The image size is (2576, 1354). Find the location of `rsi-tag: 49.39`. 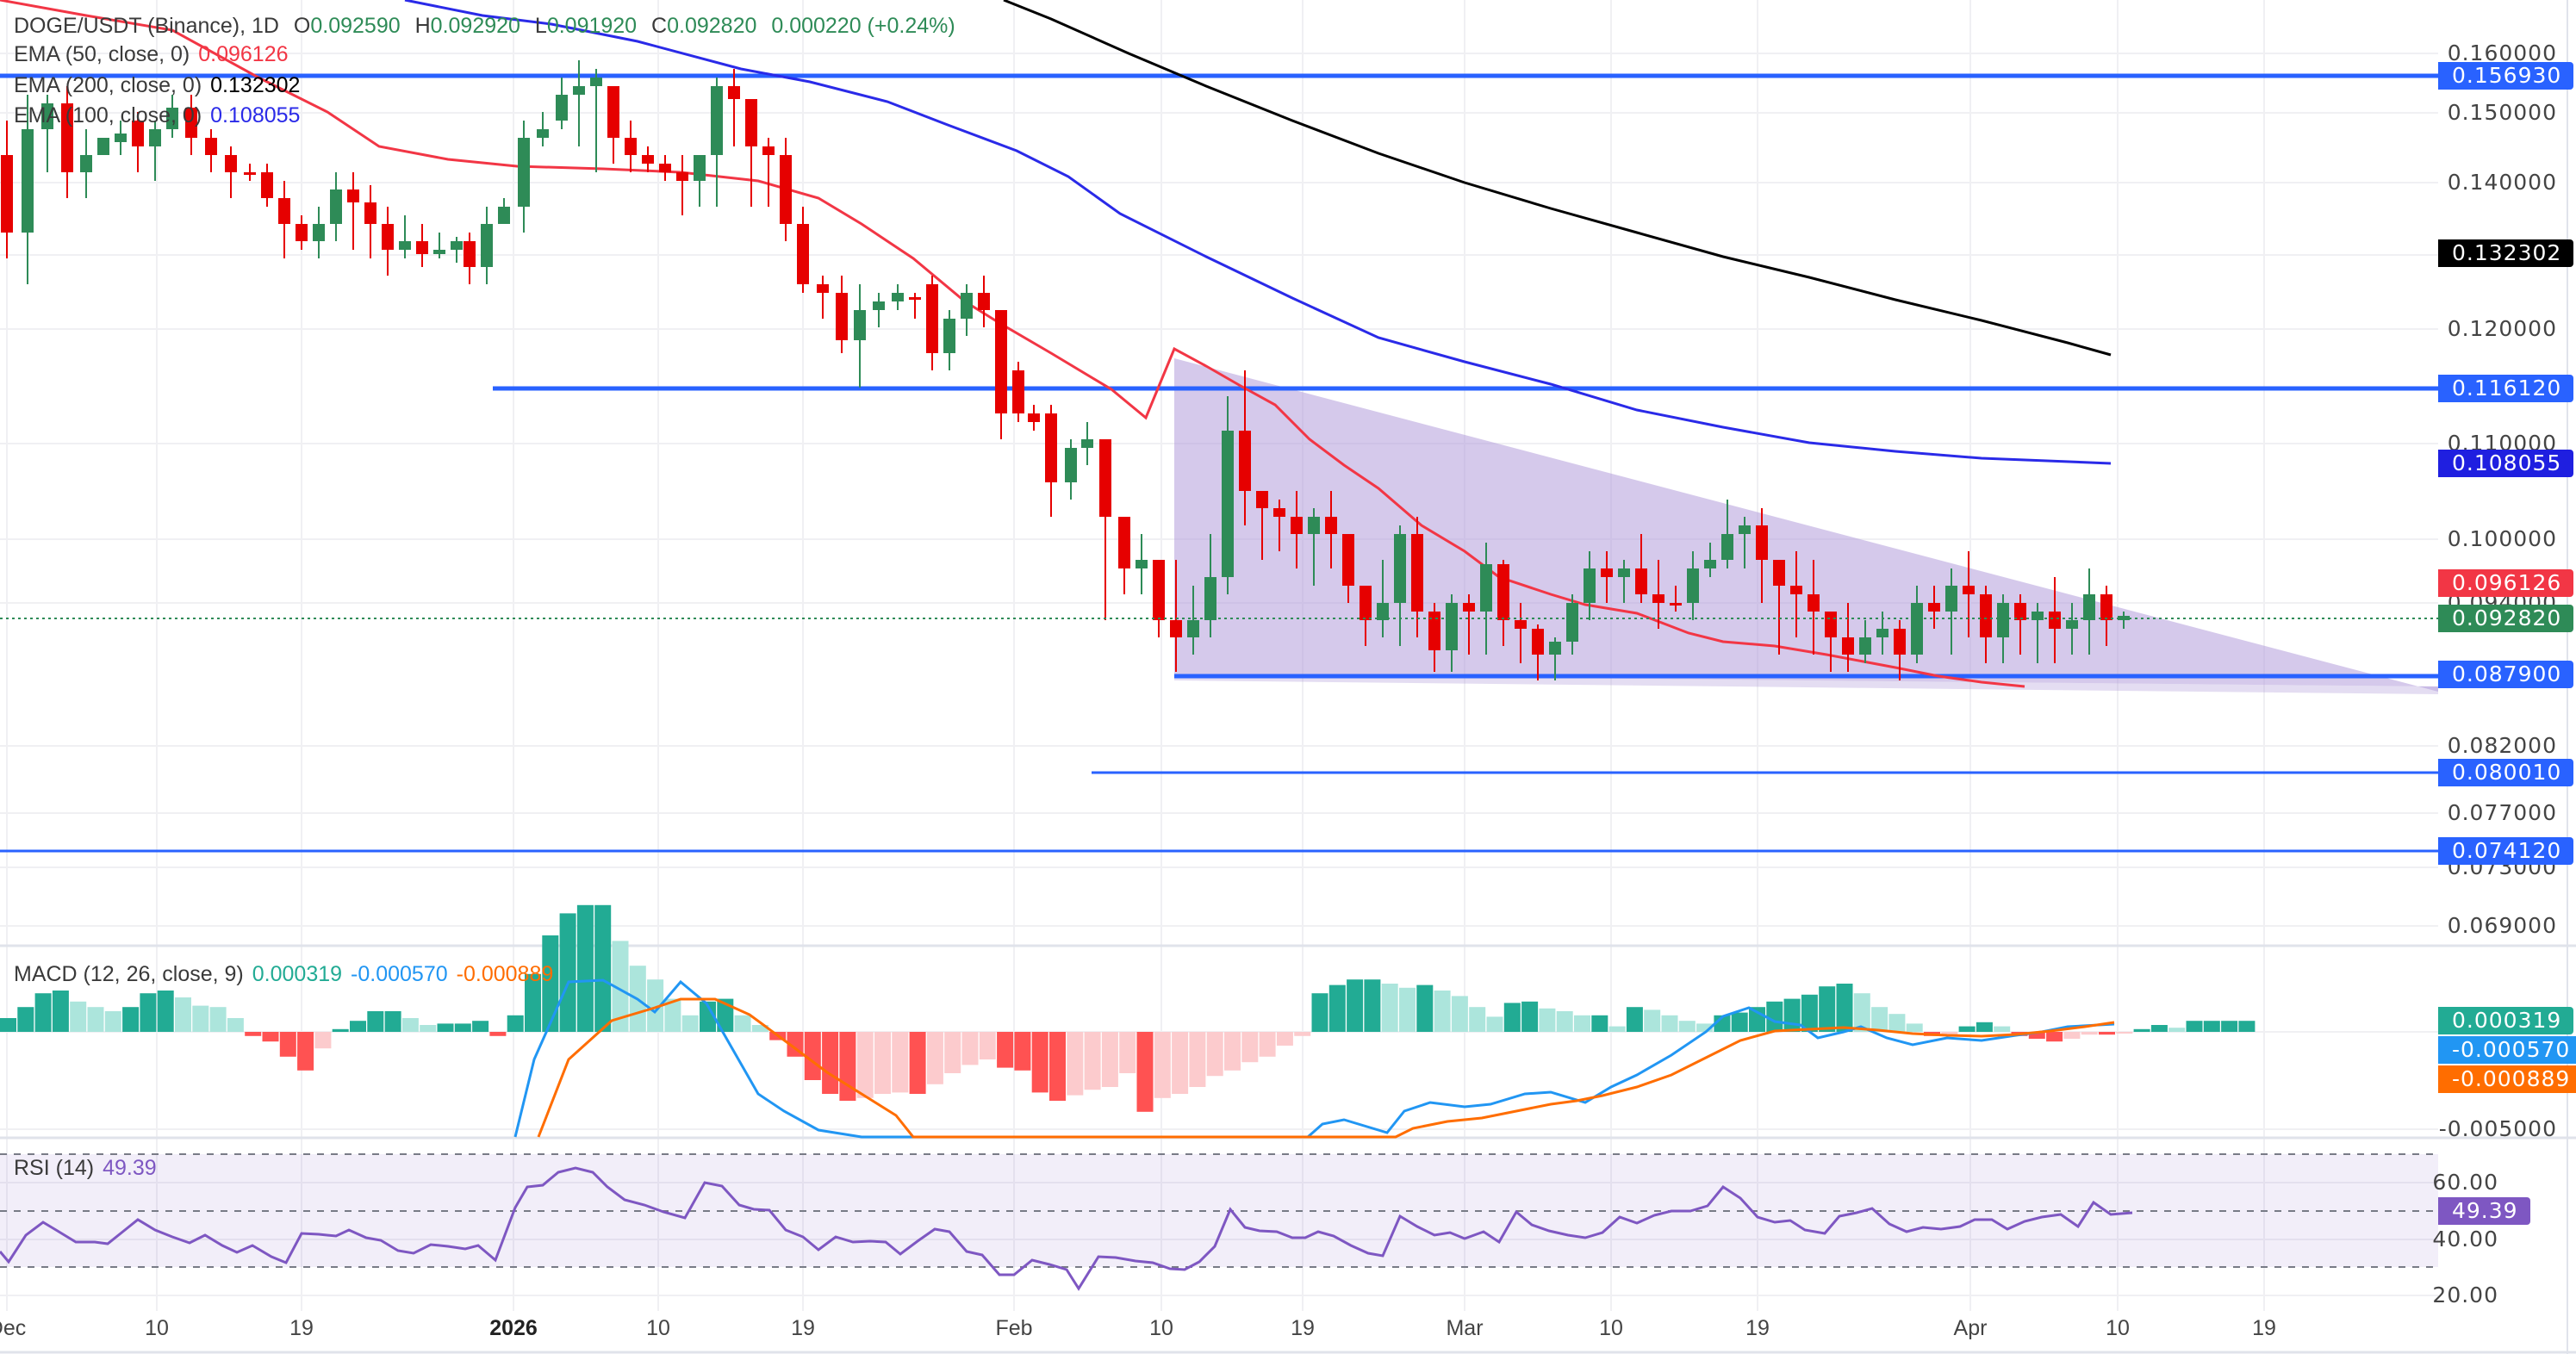

rsi-tag: 49.39 is located at coordinates (2484, 1211).